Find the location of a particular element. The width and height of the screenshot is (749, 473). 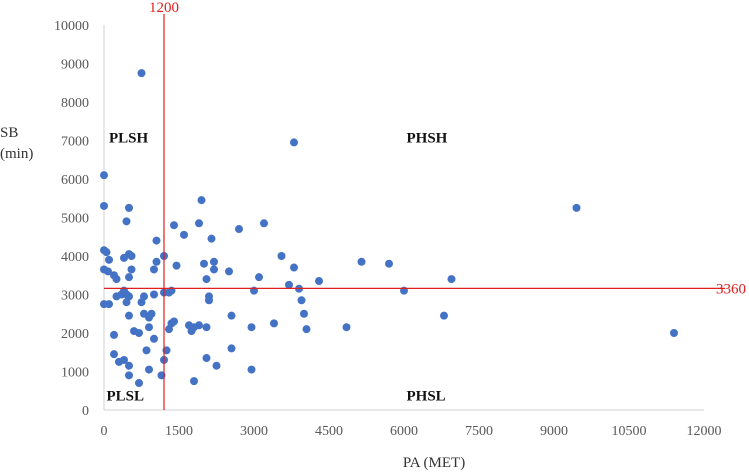

quadrant-label: PLSH is located at coordinates (129, 138).